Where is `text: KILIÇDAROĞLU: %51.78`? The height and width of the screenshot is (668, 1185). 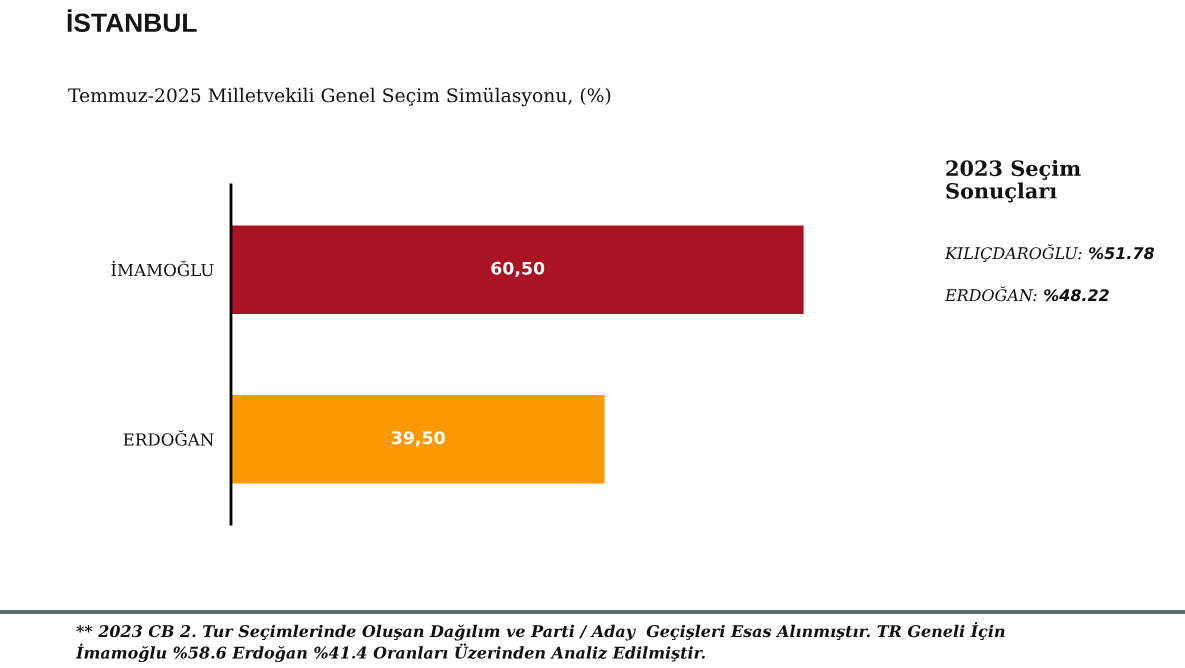
text: KILIÇDAROĞLU: %51.78 is located at coordinates (1049, 253).